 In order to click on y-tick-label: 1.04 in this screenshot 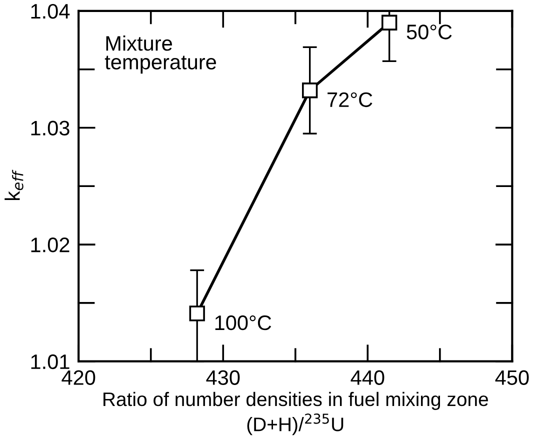, I will do `click(50, 11)`.